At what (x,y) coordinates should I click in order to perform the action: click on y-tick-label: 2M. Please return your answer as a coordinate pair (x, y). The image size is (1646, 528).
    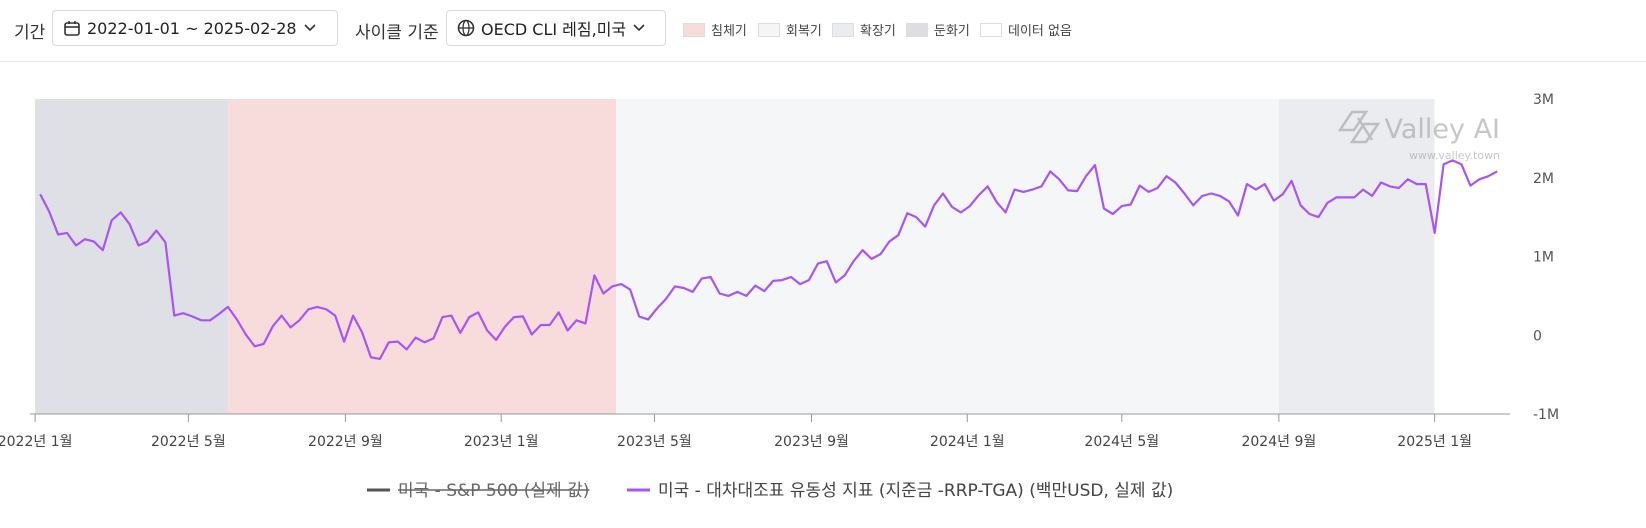
    Looking at the image, I should click on (1543, 179).